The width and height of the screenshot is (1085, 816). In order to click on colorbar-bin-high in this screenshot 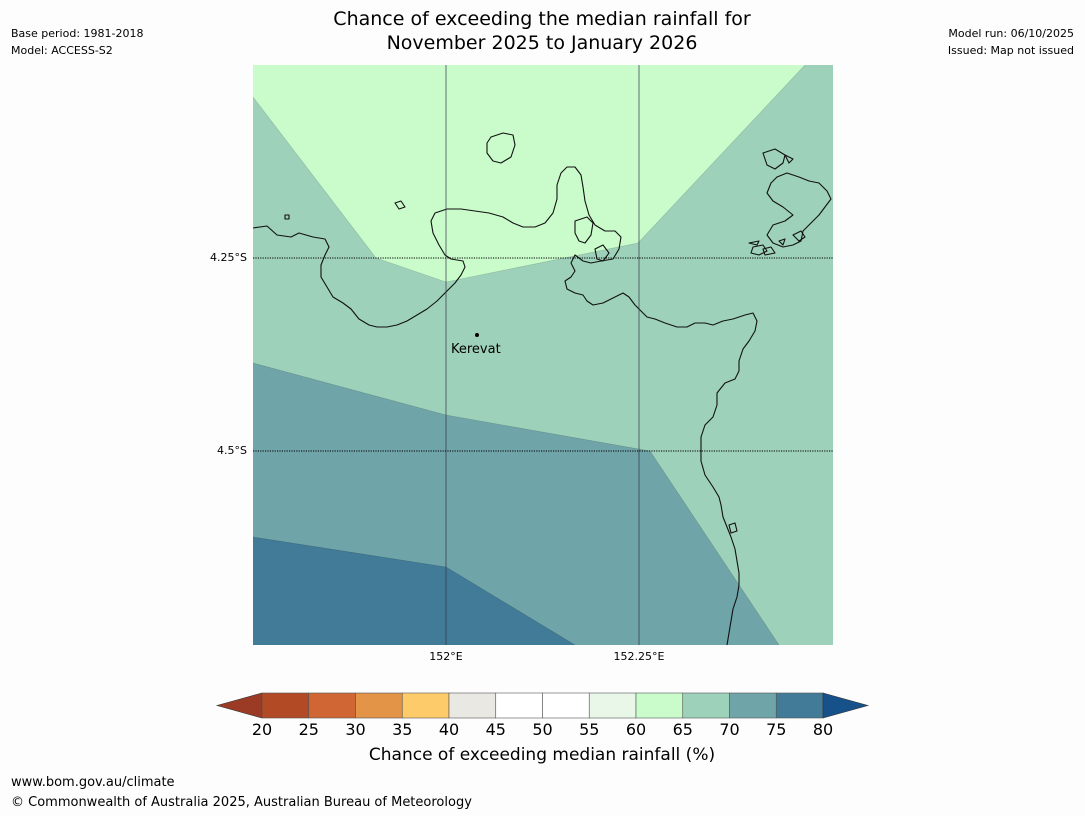, I will do `click(846, 705)`.